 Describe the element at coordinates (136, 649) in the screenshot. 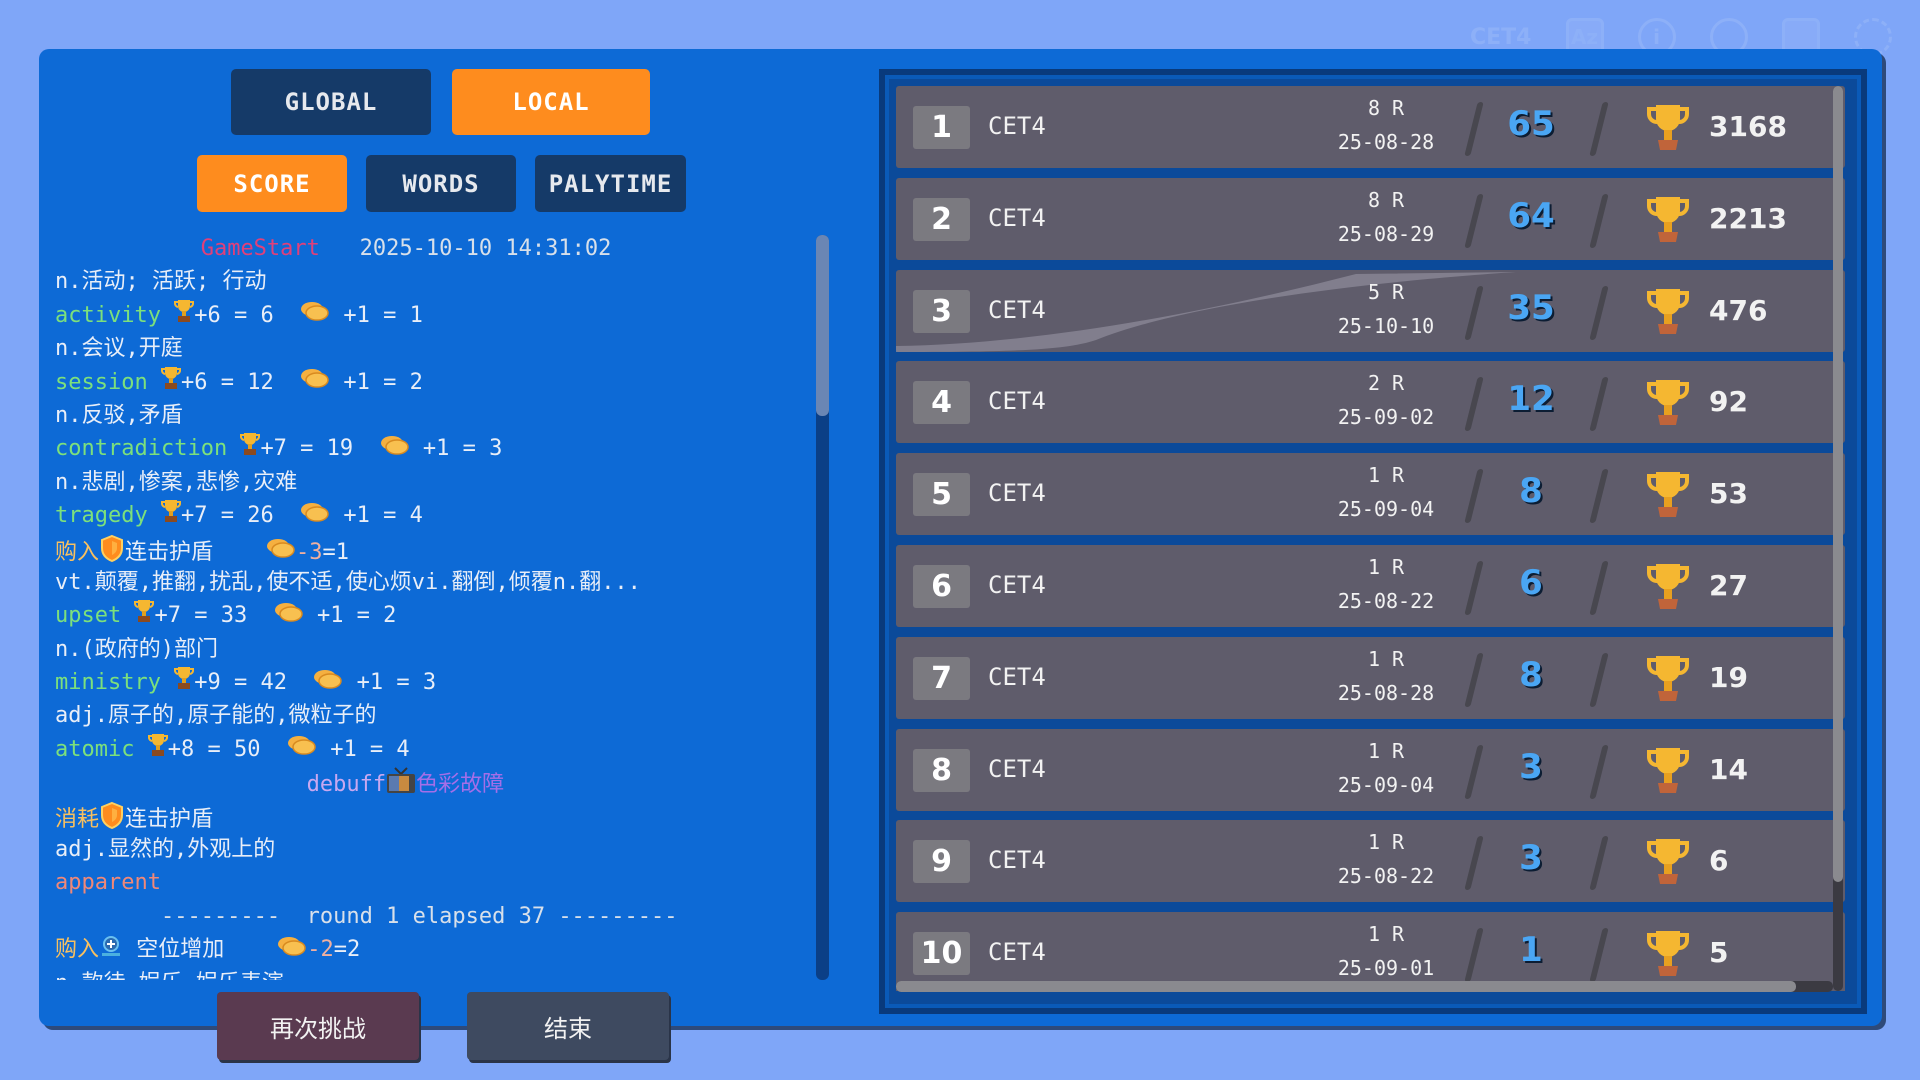

I see `log-text: n.(政府的)部门` at that location.